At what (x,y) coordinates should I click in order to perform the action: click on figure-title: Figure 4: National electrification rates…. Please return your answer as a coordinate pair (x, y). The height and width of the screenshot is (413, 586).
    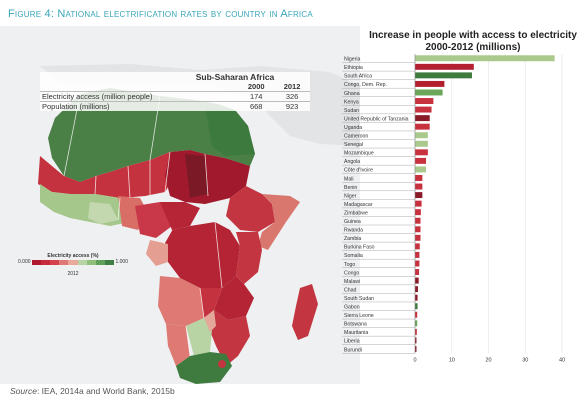
    Looking at the image, I should click on (160, 14).